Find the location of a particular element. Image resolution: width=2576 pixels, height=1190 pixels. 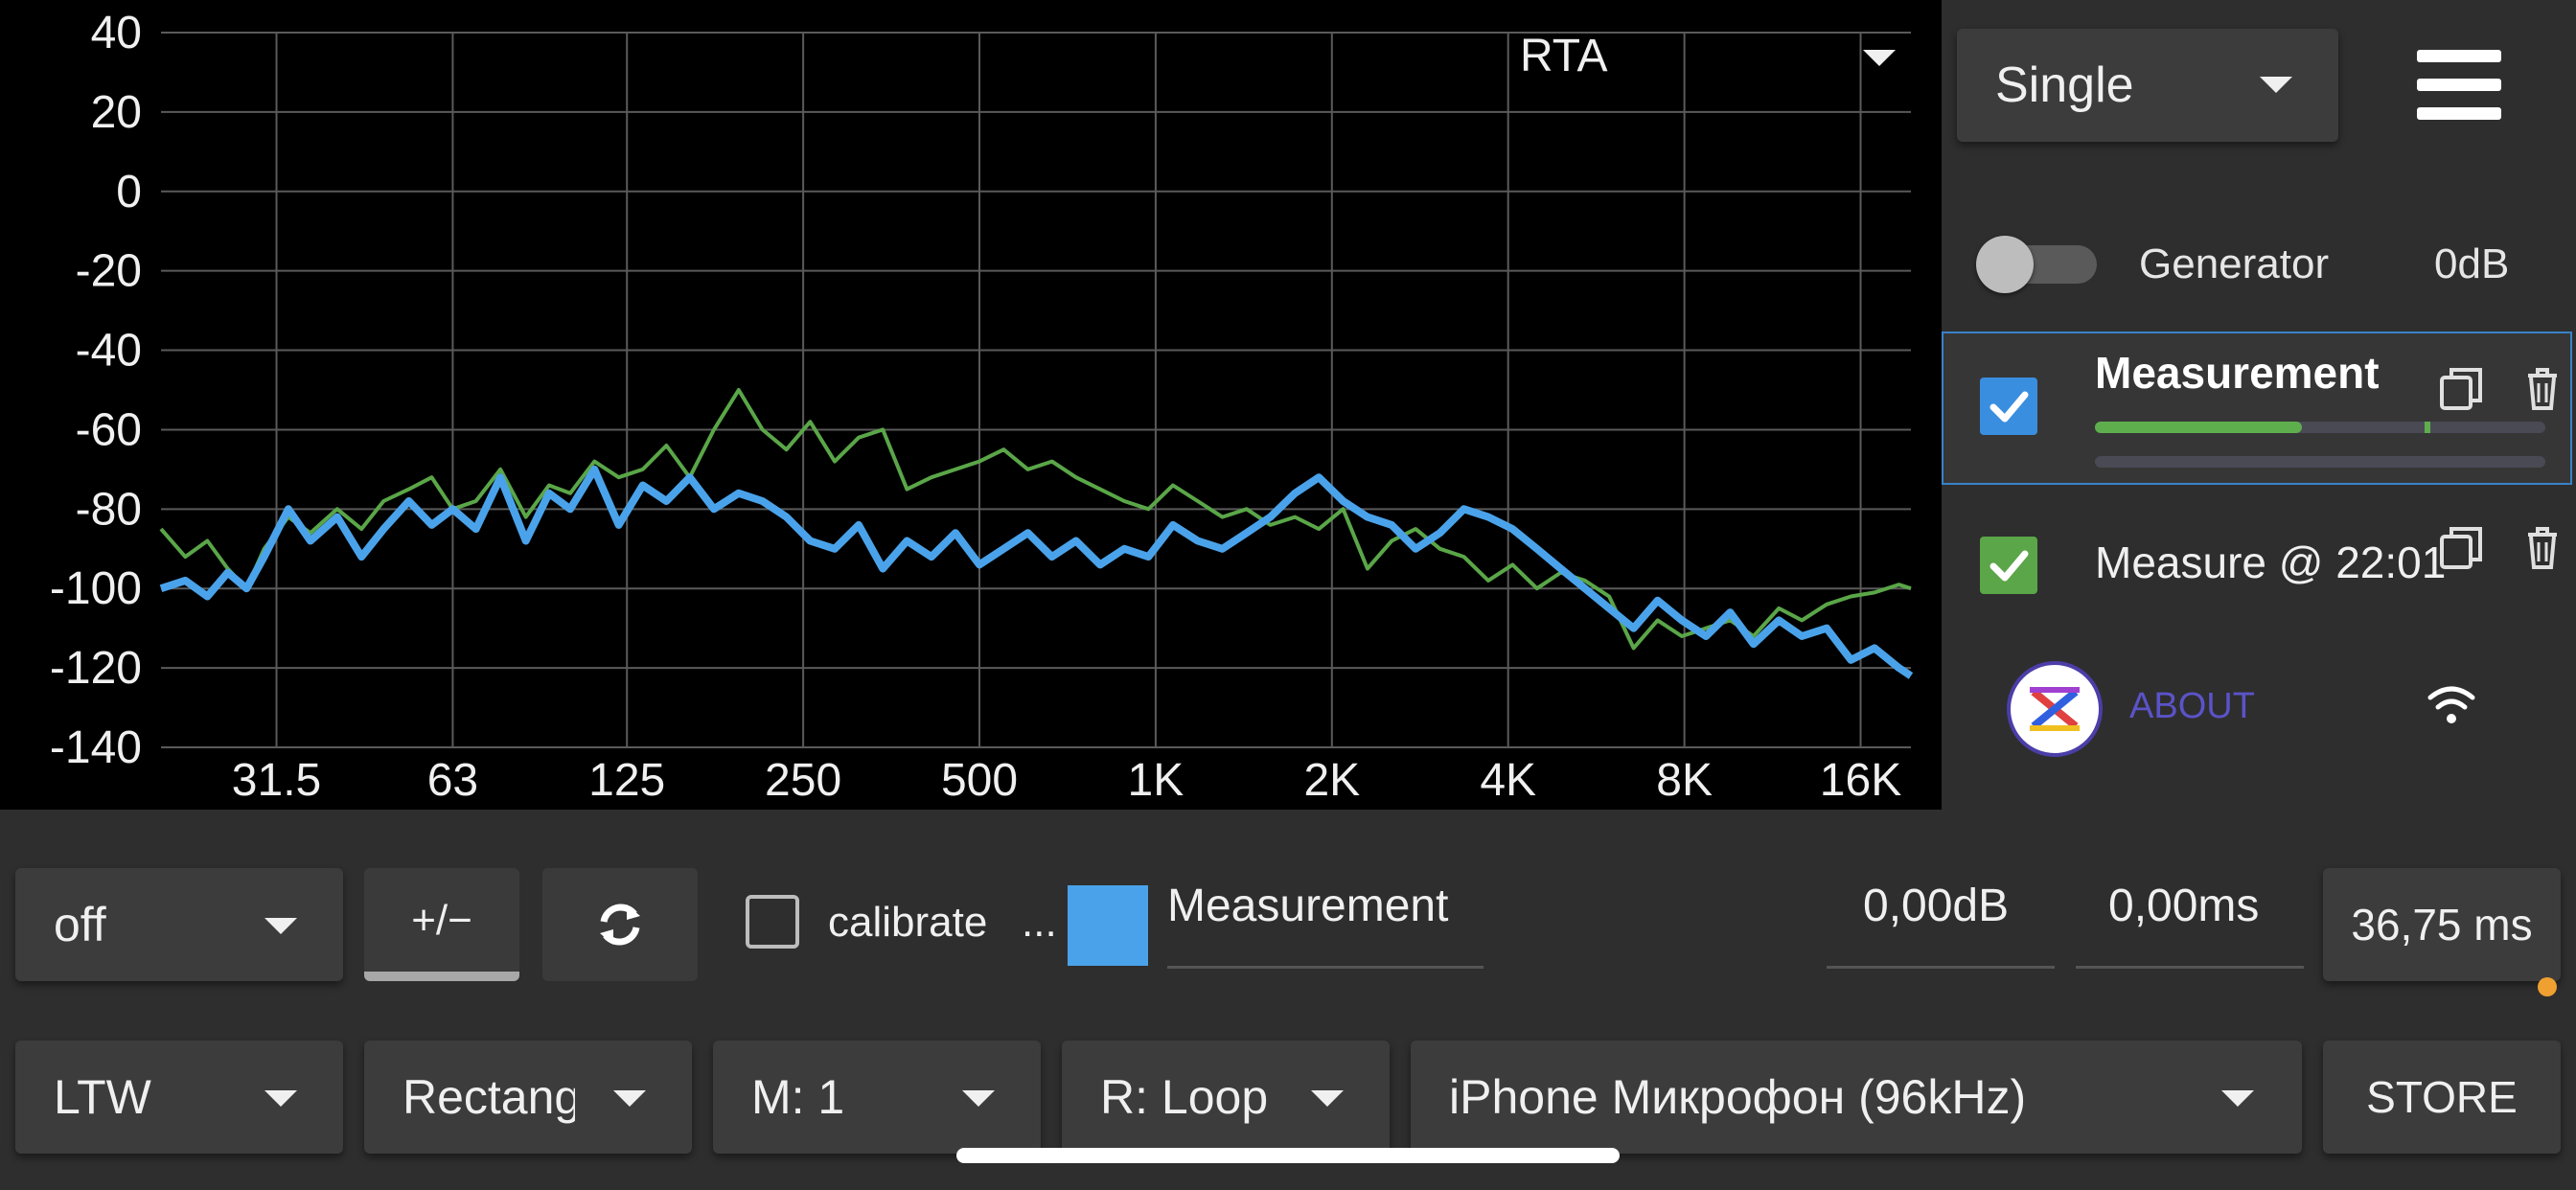

status-dot is located at coordinates (2547, 986).